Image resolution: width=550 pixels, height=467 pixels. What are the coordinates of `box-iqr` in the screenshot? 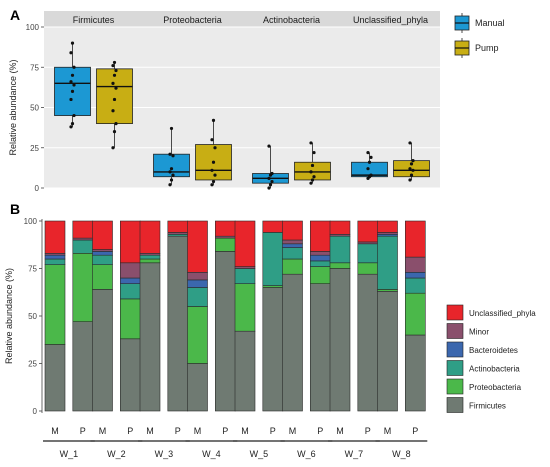 It's located at (171, 165).